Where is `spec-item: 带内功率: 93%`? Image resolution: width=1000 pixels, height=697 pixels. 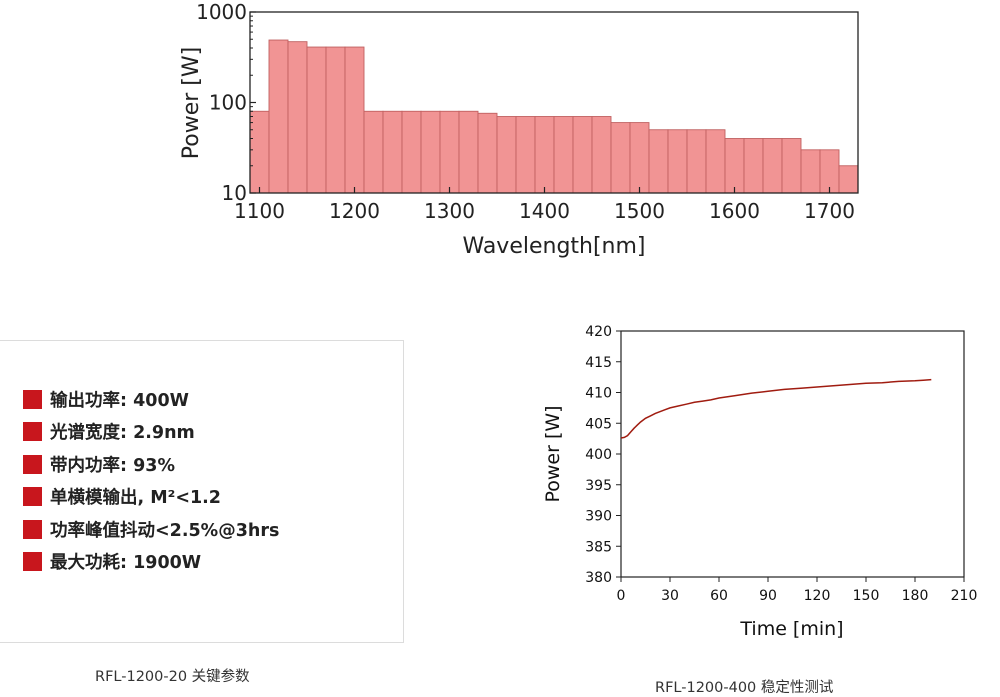
spec-item: 带内功率: 93% is located at coordinates (151, 464).